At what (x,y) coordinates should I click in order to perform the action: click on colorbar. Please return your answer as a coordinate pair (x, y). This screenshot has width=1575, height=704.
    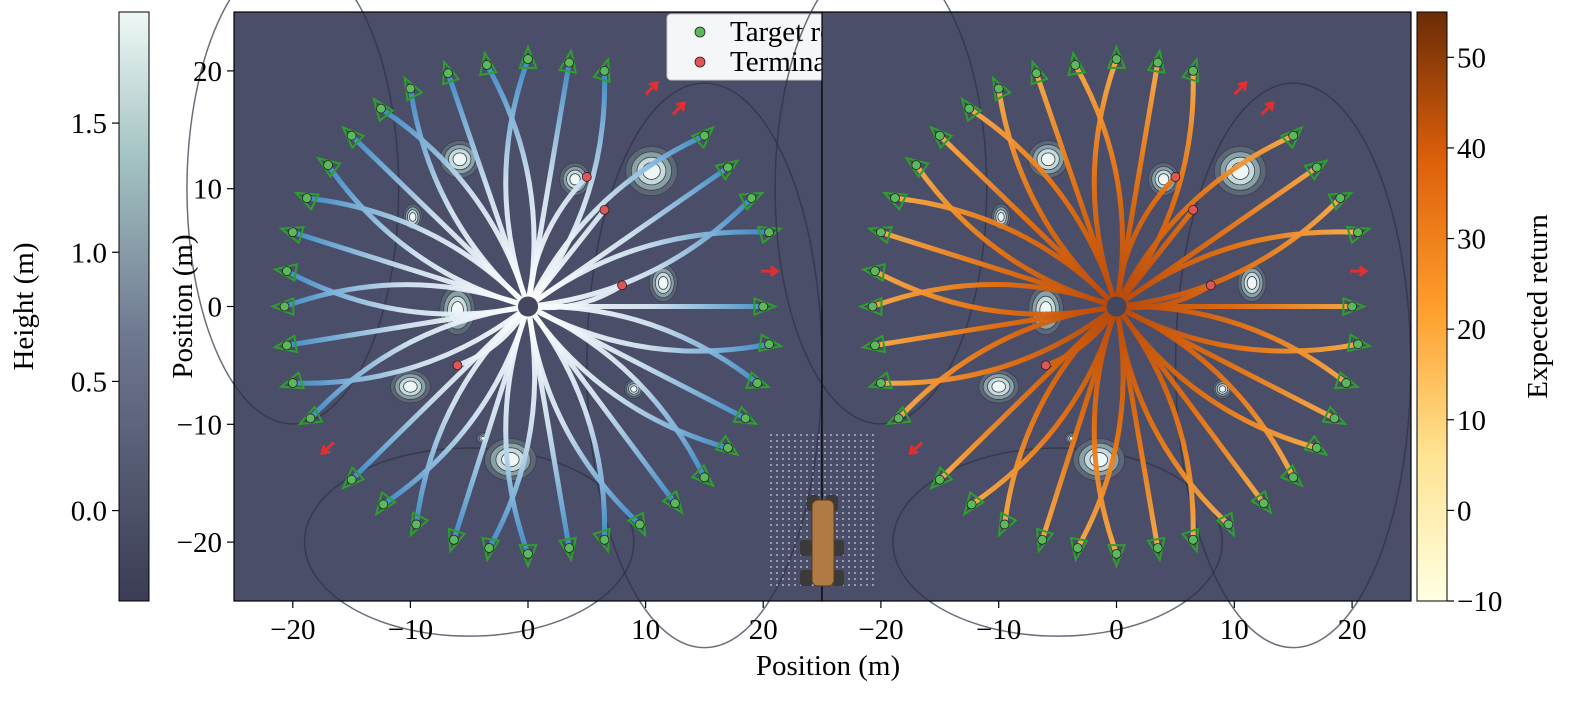
    Looking at the image, I should click on (1432, 306).